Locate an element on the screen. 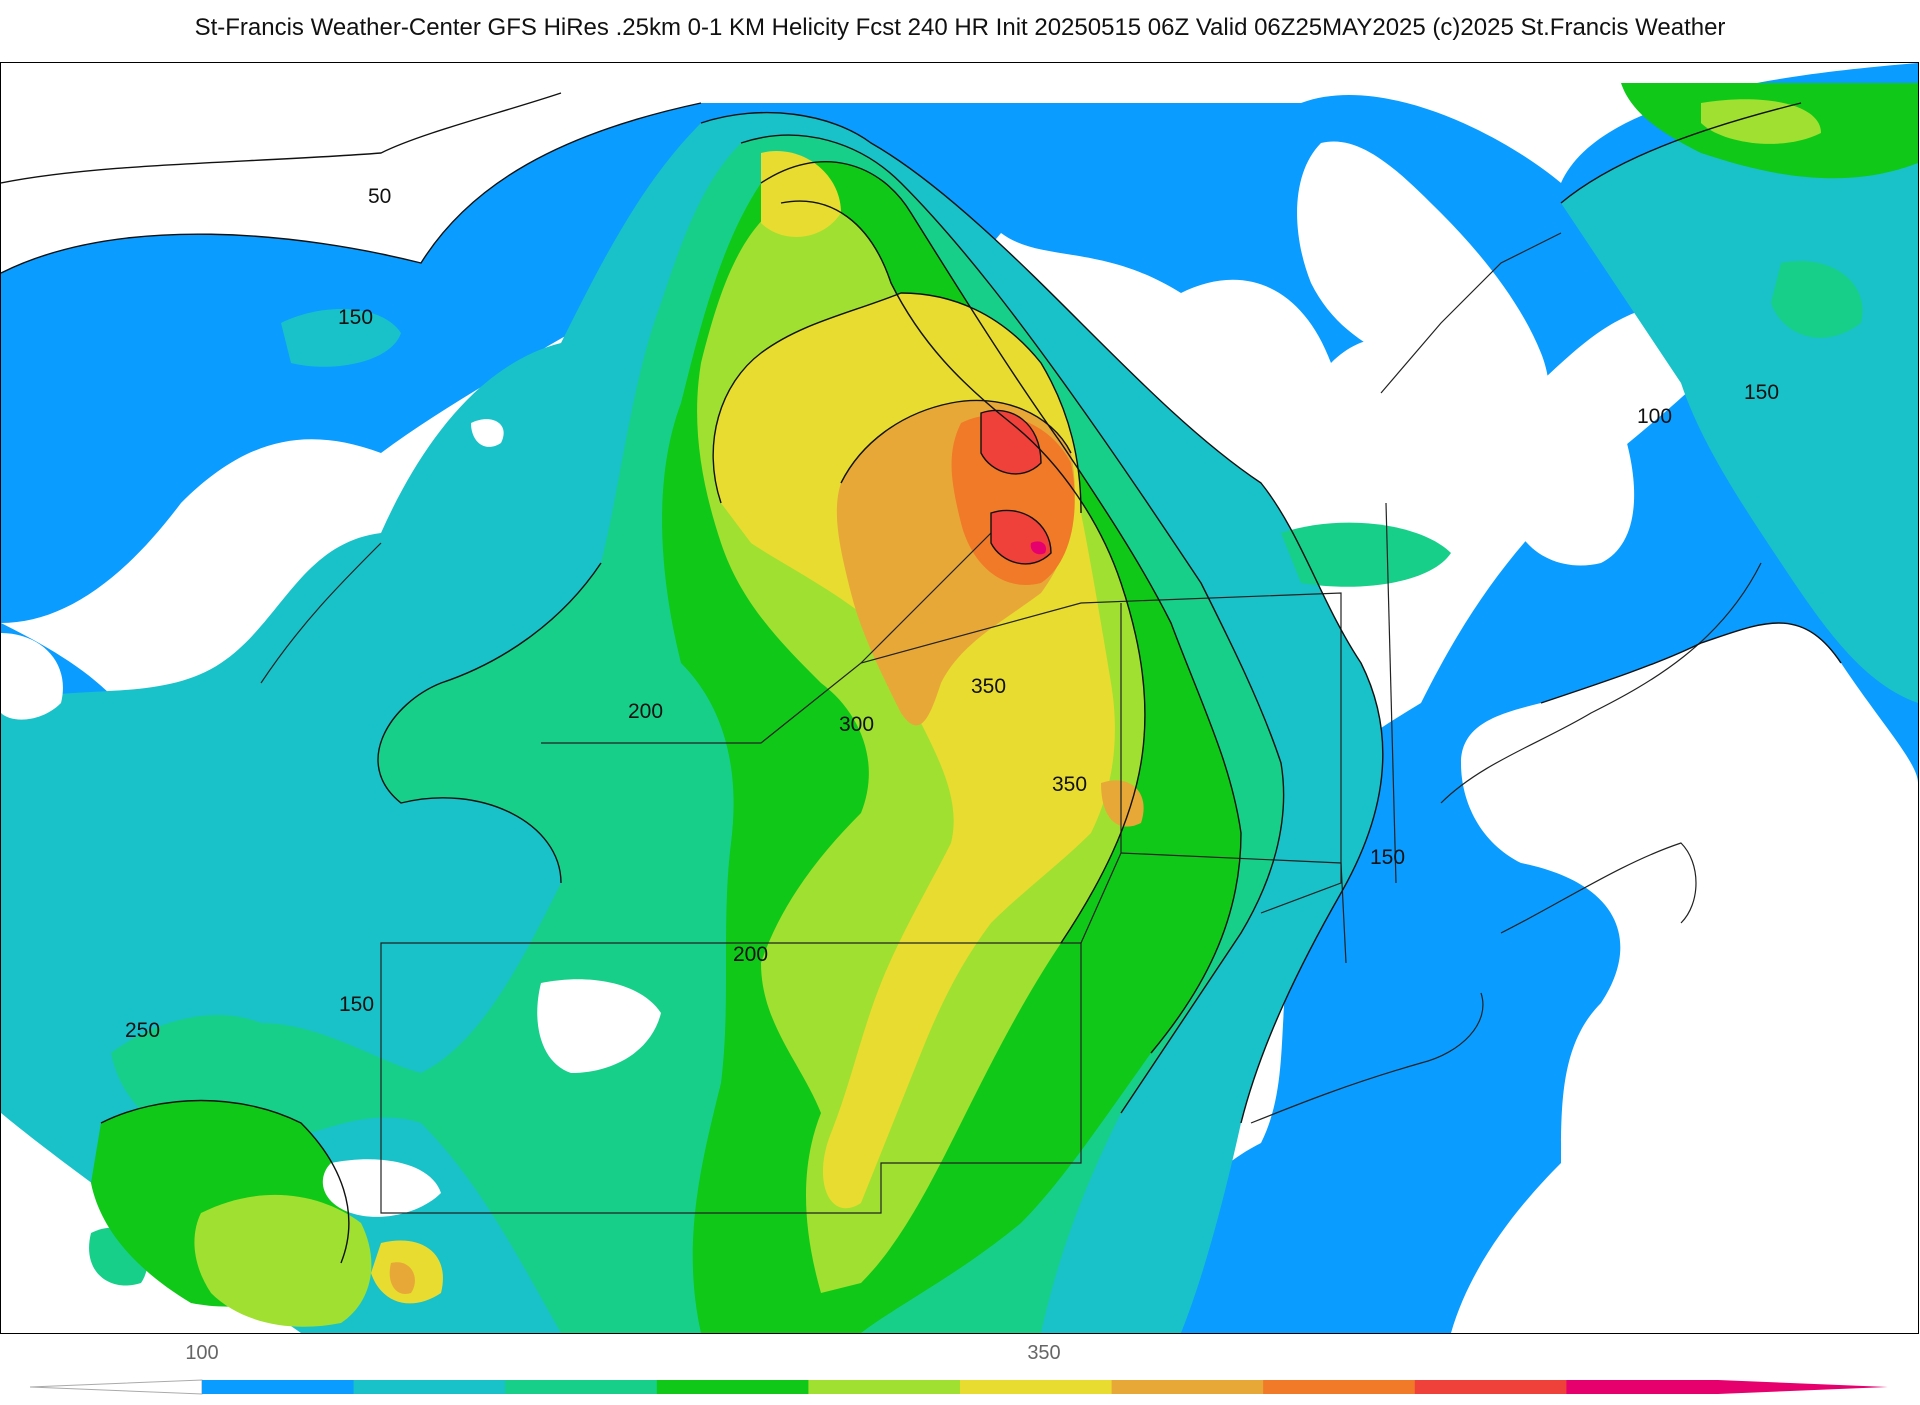 Image resolution: width=1920 pixels, height=1405 pixels. contour-label: 100 is located at coordinates (1654, 416).